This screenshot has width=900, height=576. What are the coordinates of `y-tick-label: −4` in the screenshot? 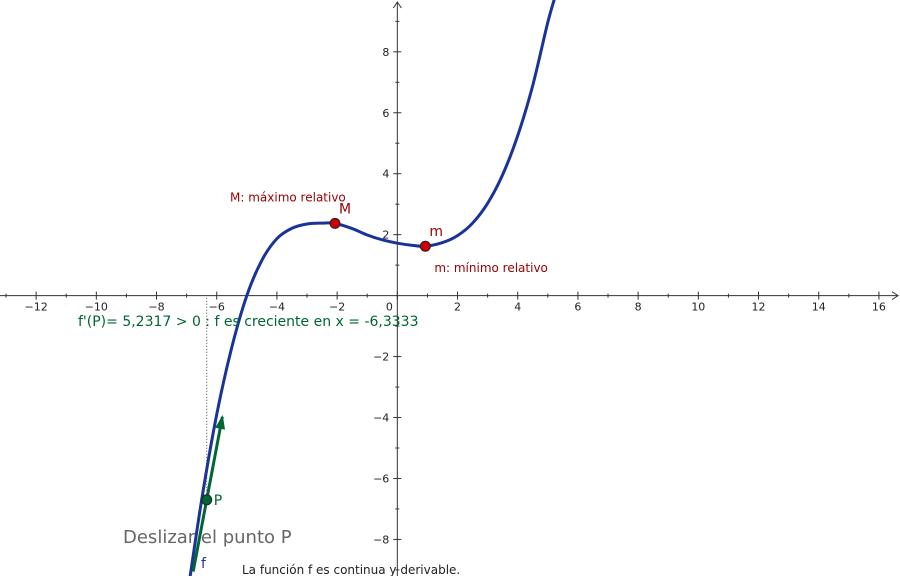 It's located at (381, 418).